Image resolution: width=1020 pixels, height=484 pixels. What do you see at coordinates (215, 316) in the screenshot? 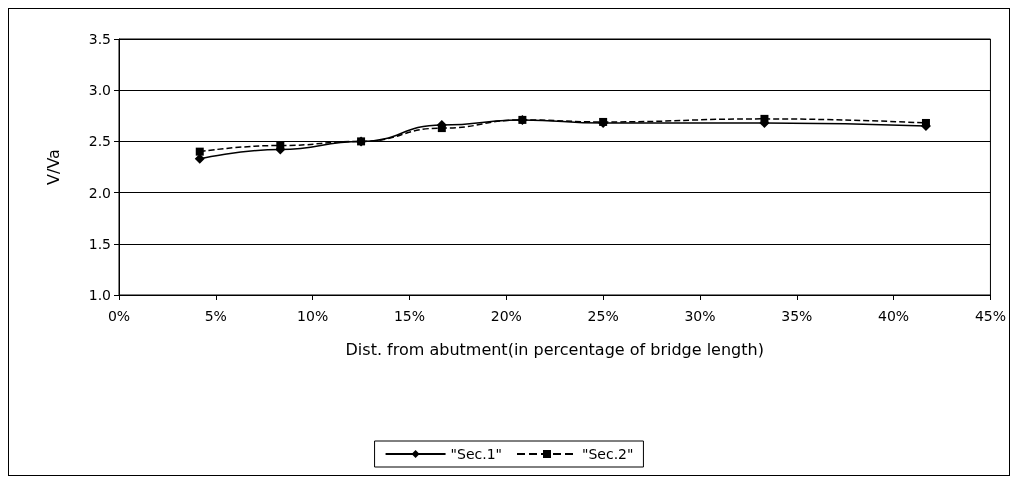
I see `x-tick-label: 5%` at bounding box center [215, 316].